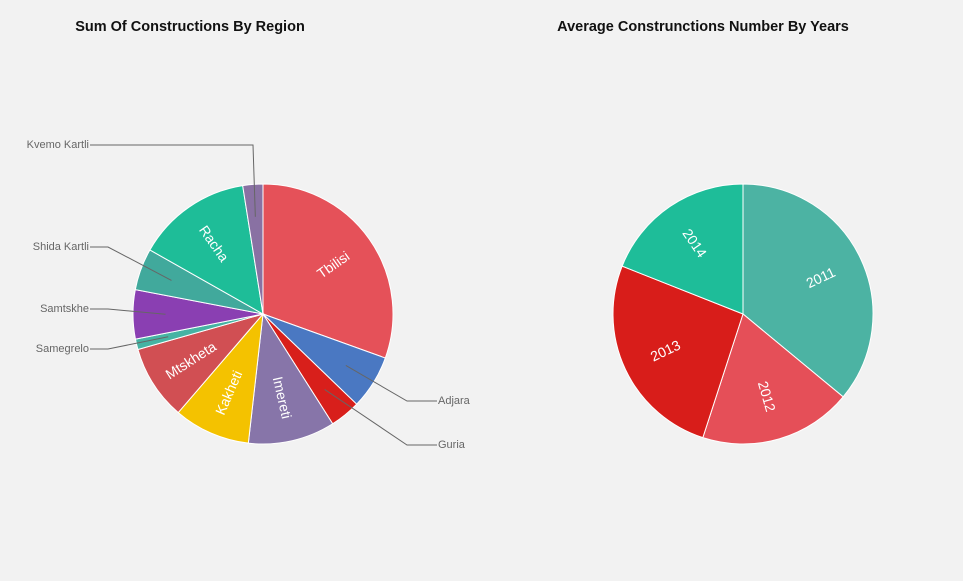 Image resolution: width=963 pixels, height=581 pixels. Describe the element at coordinates (64, 309) in the screenshot. I see `slice-label-samtskhe: Samtskhe` at that location.